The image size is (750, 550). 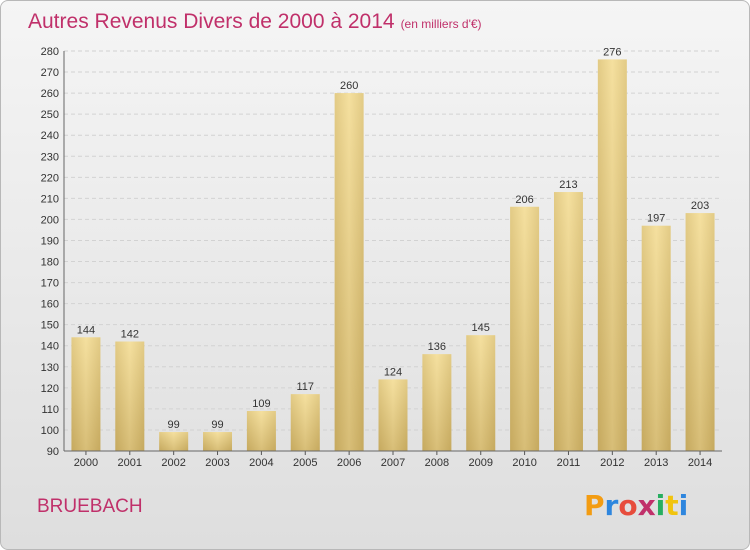 What do you see at coordinates (261, 431) in the screenshot?
I see `bar-shade-2004` at bounding box center [261, 431].